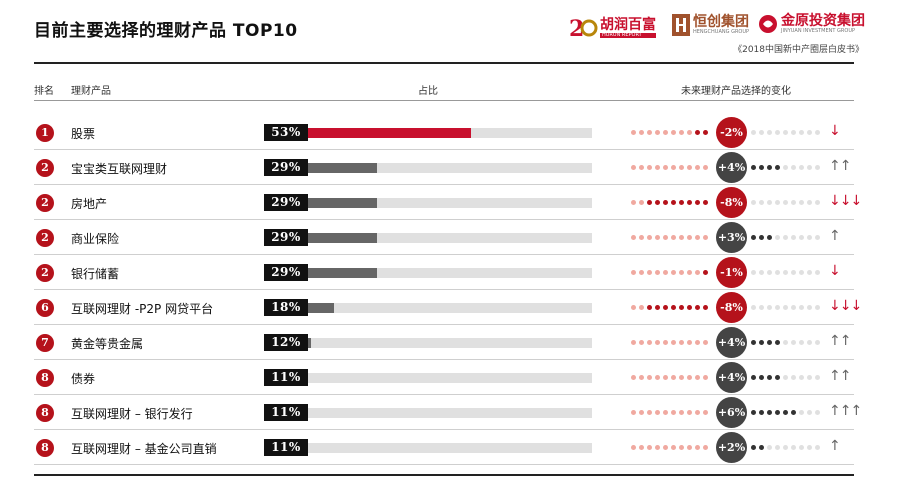 The width and height of the screenshot is (898, 500). Describe the element at coordinates (731, 307) in the screenshot. I see `change-badge: -8%` at that location.